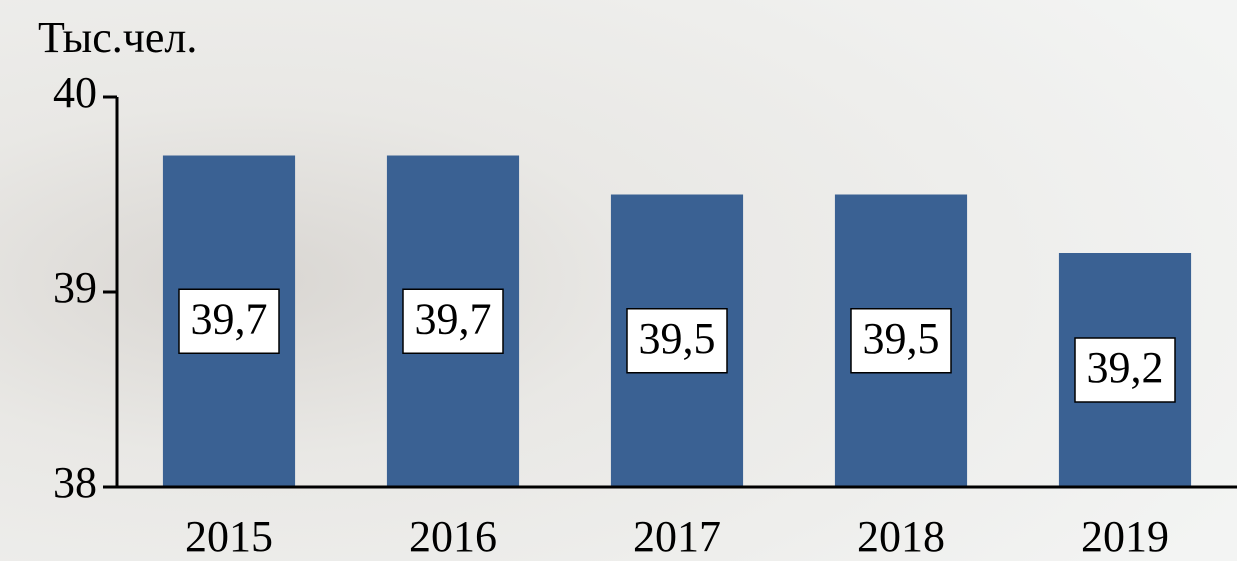 This screenshot has width=1237, height=561. What do you see at coordinates (901, 536) in the screenshot?
I see `x-tick-label: 2018` at bounding box center [901, 536].